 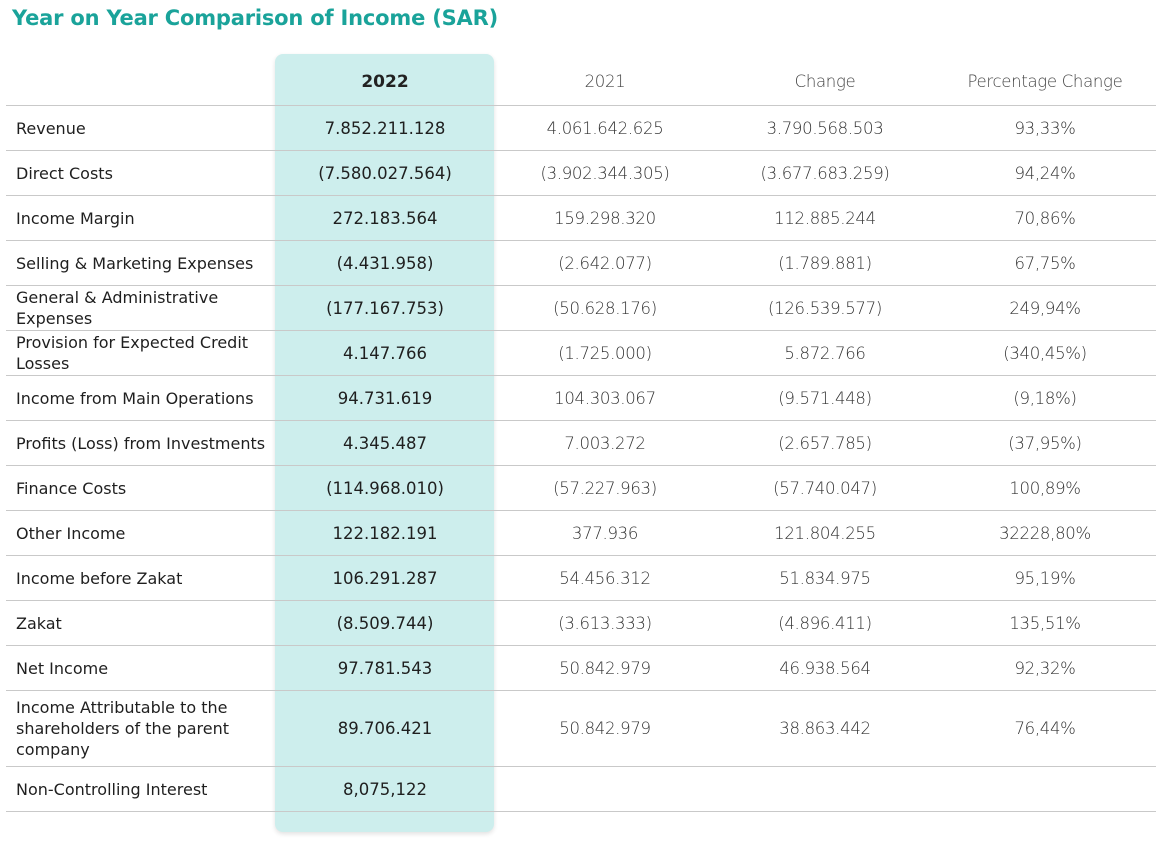 I want to click on value-2022: 106.291.287, so click(x=385, y=578).